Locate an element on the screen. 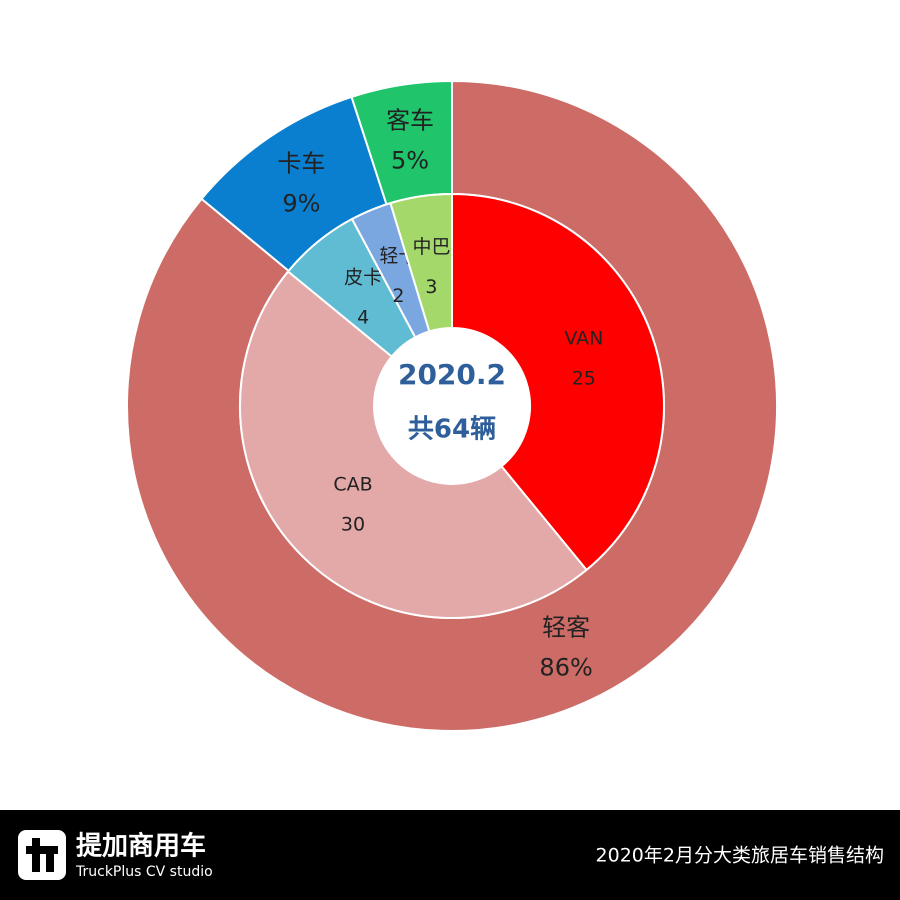 The image size is (900, 900). inner-label: VAN is located at coordinates (583, 338).